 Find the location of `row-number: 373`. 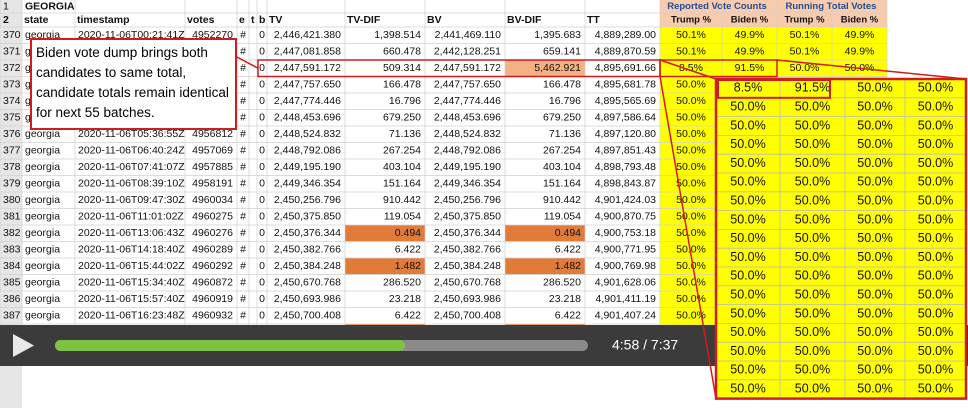

row-number: 373 is located at coordinates (12, 85).